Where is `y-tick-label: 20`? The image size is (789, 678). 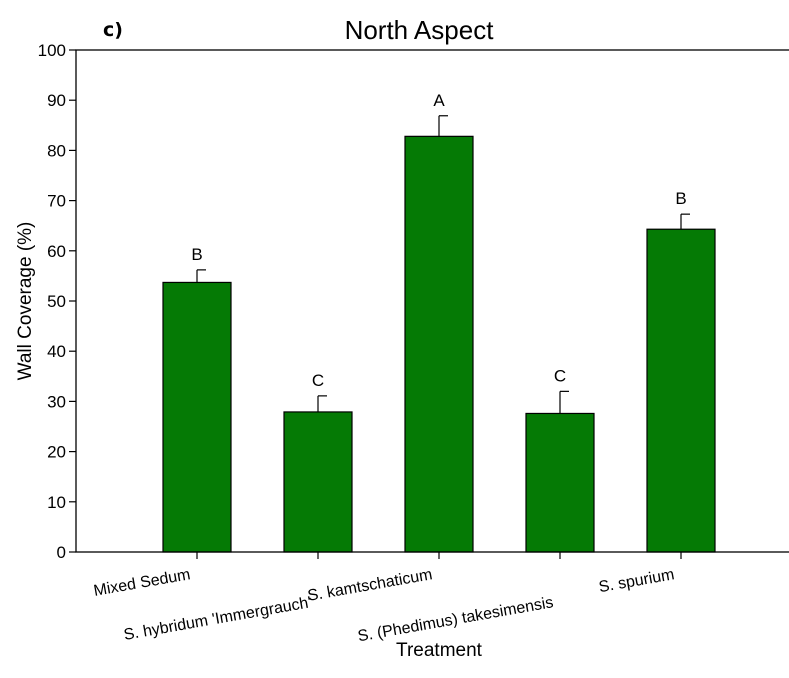 y-tick-label: 20 is located at coordinates (56, 452).